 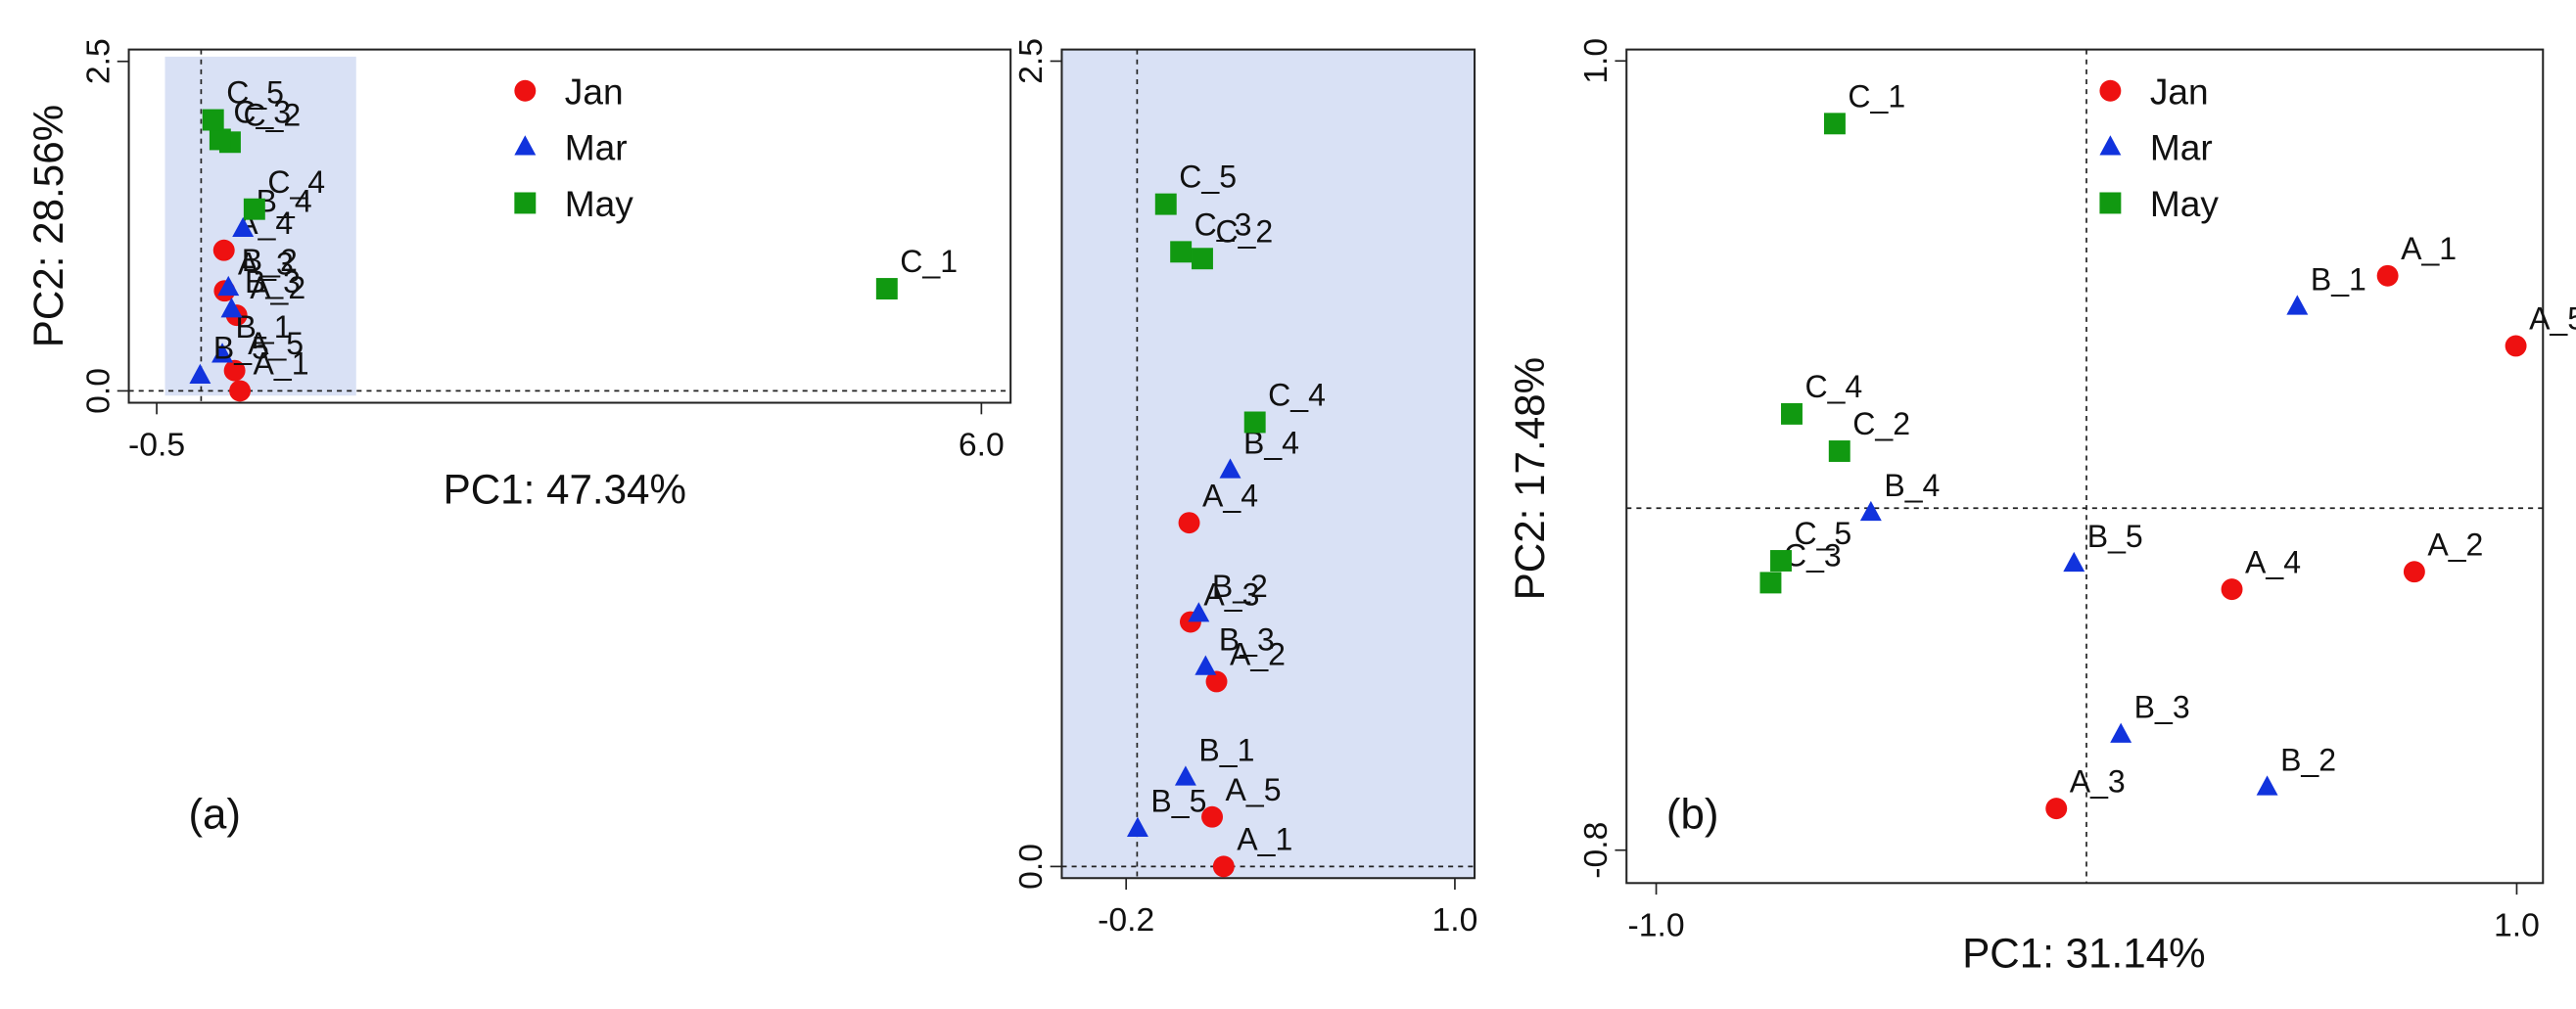 I want to click on x-tick-label: -0.5, so click(x=156, y=444).